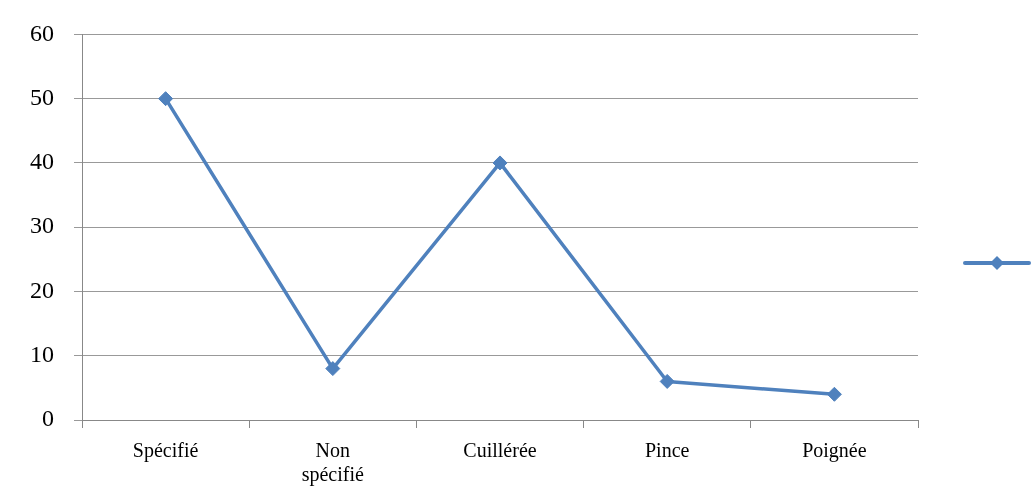 Image resolution: width=1033 pixels, height=504 pixels. Describe the element at coordinates (667, 450) in the screenshot. I see `x-tick-label: Pince` at that location.